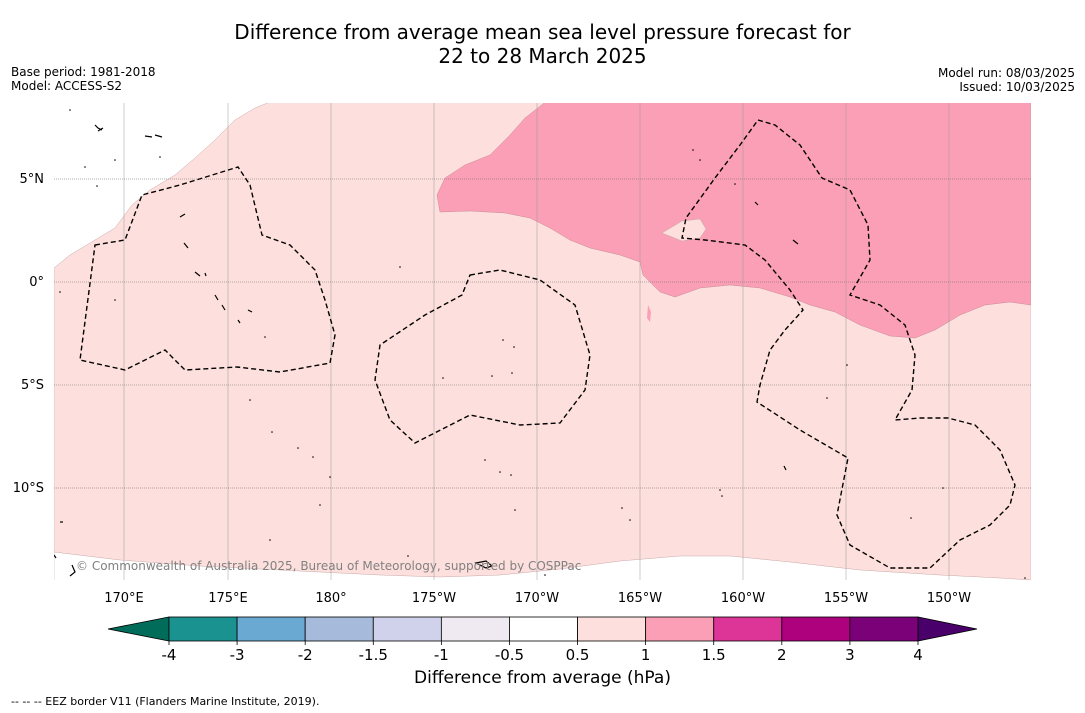  What do you see at coordinates (542, 678) in the screenshot?
I see `colorbar-label: Difference from average (hPa)` at bounding box center [542, 678].